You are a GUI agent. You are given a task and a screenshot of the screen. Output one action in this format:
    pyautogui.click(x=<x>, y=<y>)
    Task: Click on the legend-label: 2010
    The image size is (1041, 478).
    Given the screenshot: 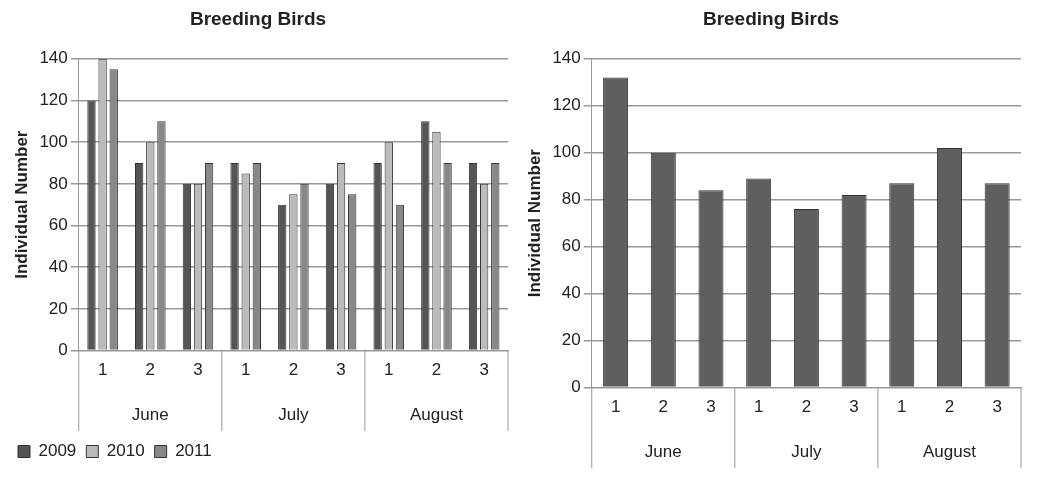 What is the action you would take?
    pyautogui.click(x=125, y=451)
    